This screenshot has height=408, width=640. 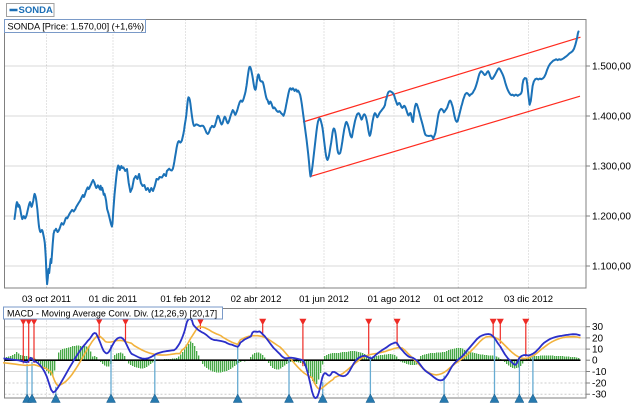 I want to click on svg-text: 01 oct 2012, so click(x=458, y=299).